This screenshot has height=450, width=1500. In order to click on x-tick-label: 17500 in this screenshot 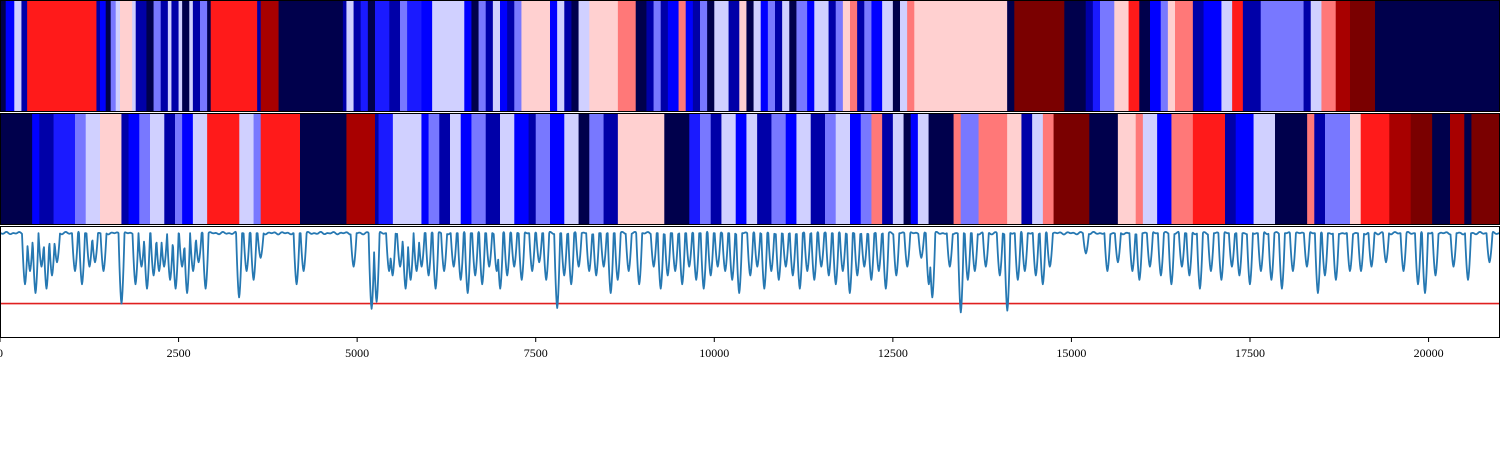, I will do `click(1250, 353)`.